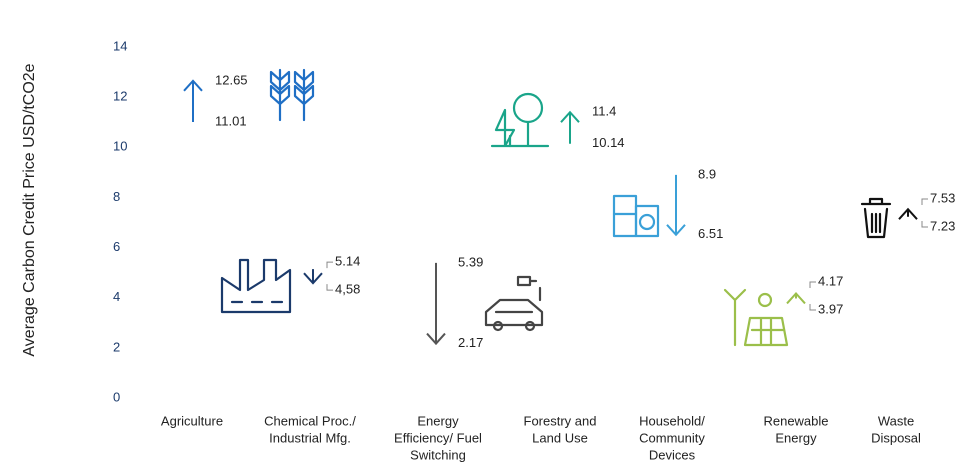  I want to click on x-tick-label: Renewable, so click(795, 420).